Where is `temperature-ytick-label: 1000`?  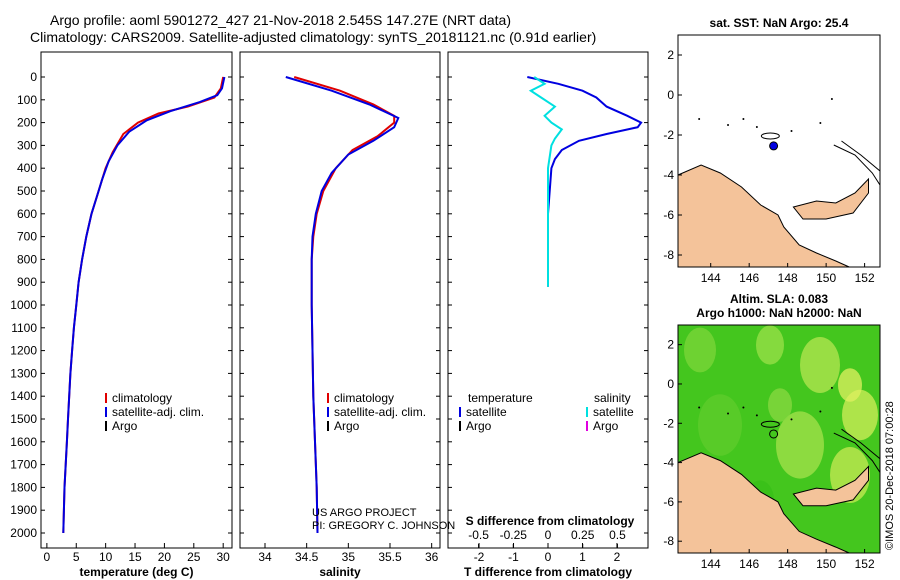
temperature-ytick-label: 1000 is located at coordinates (23, 305).